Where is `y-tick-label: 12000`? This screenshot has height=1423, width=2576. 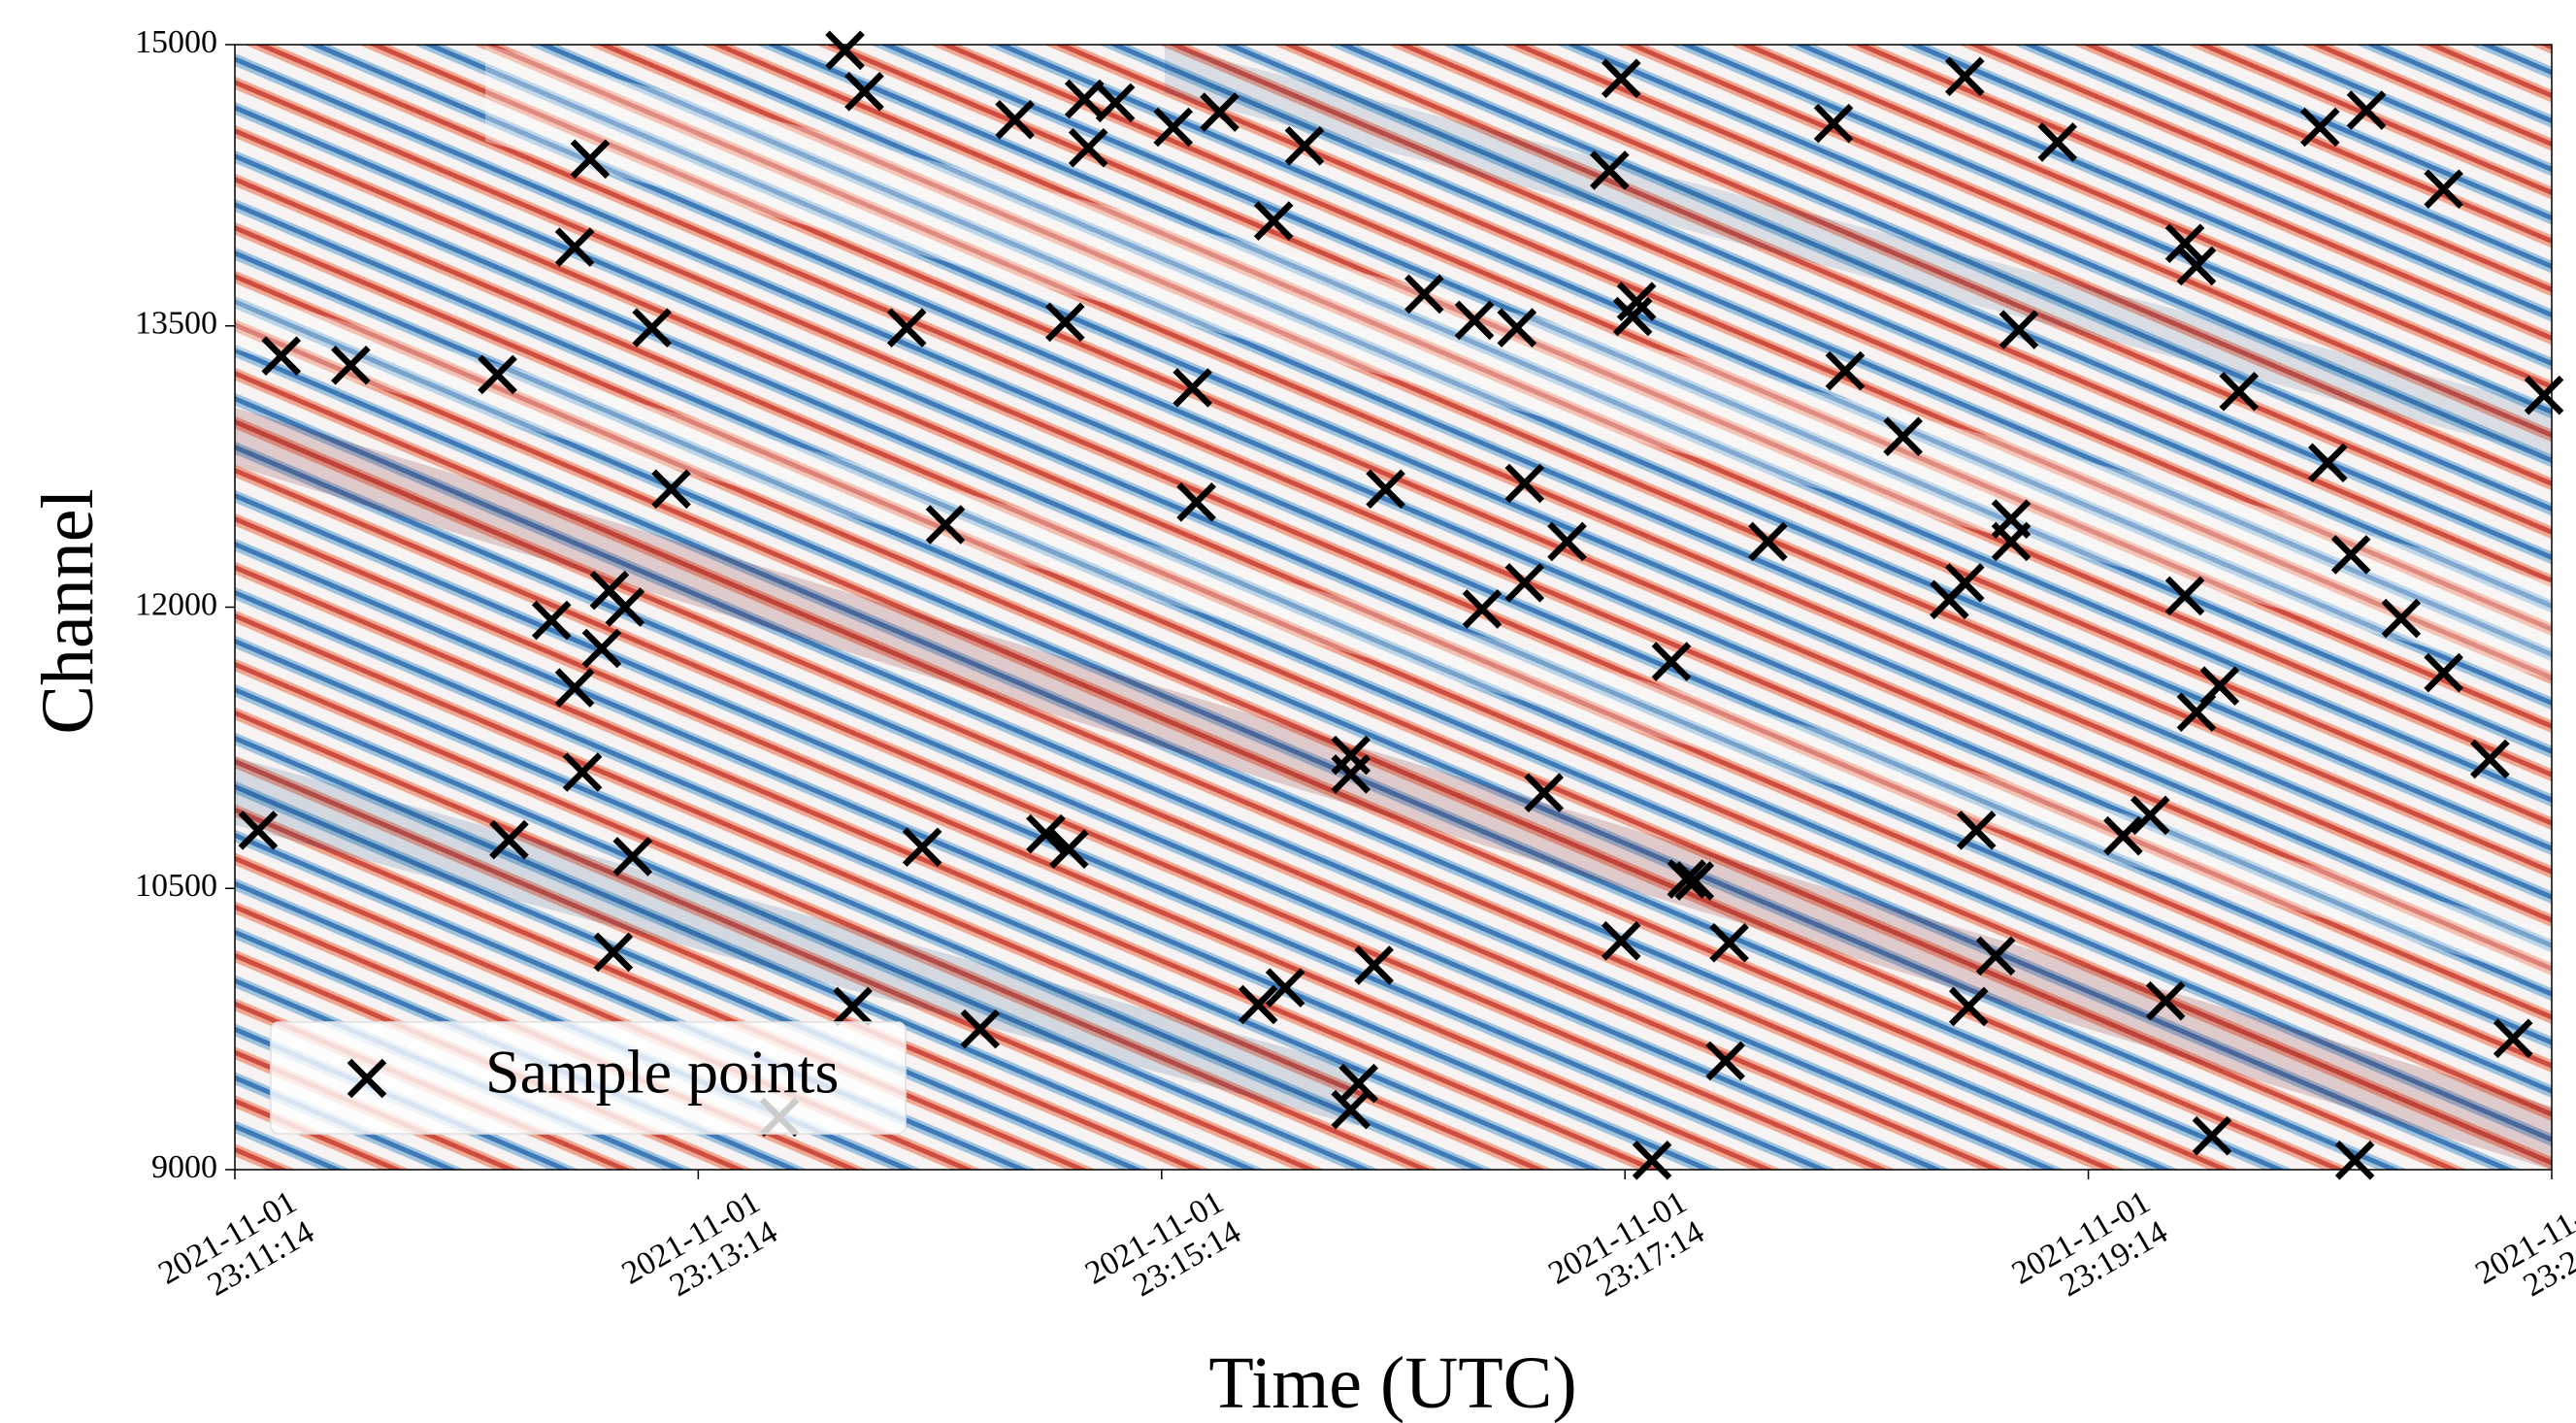 y-tick-label: 12000 is located at coordinates (176, 604).